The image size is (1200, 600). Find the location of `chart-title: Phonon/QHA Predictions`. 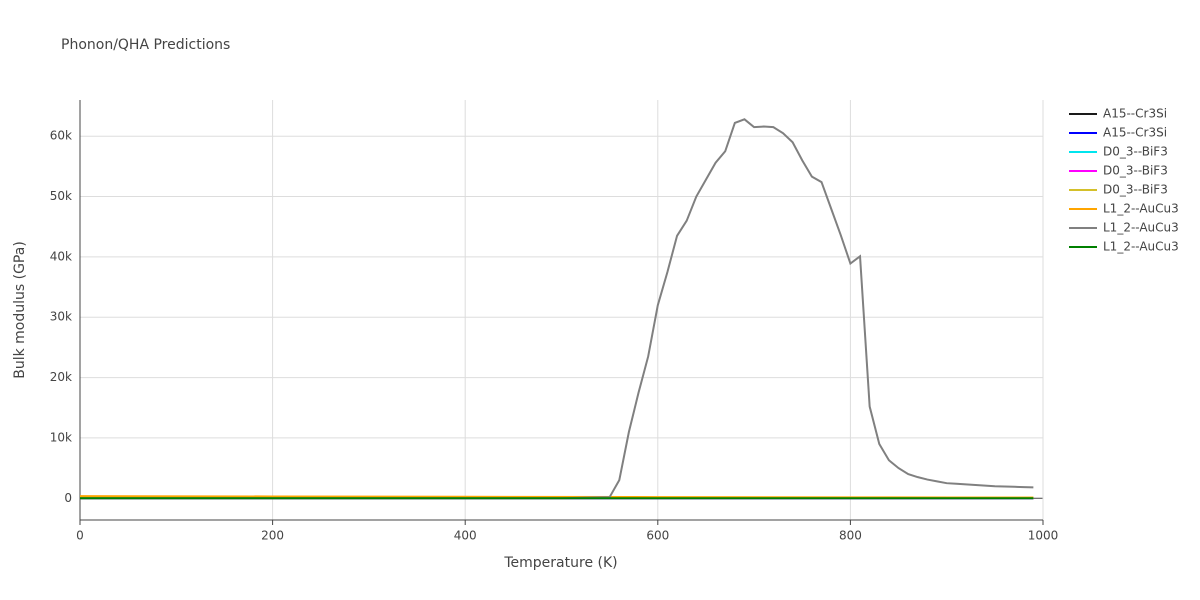

chart-title: Phonon/QHA Predictions is located at coordinates (145, 45).